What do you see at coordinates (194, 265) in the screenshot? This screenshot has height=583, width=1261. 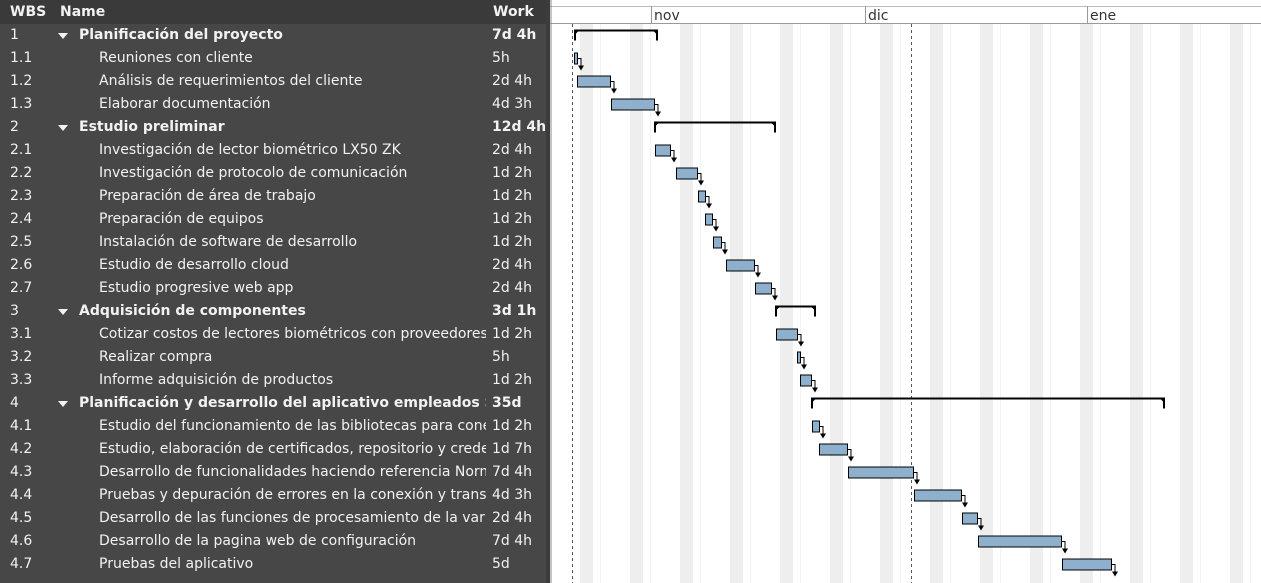 I see `task-name: Estudio de desarrollo cloud` at bounding box center [194, 265].